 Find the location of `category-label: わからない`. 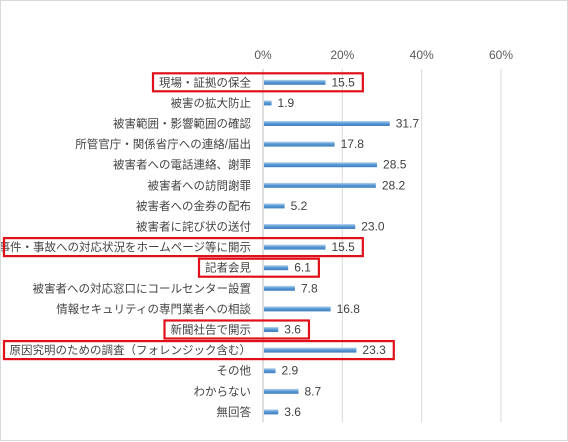

category-label: わからない is located at coordinates (223, 391).